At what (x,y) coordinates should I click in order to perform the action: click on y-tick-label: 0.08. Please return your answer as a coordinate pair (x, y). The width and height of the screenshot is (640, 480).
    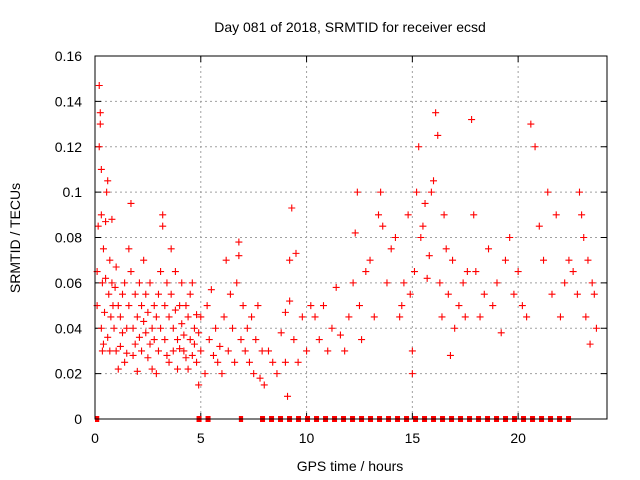
    Looking at the image, I should click on (68, 238).